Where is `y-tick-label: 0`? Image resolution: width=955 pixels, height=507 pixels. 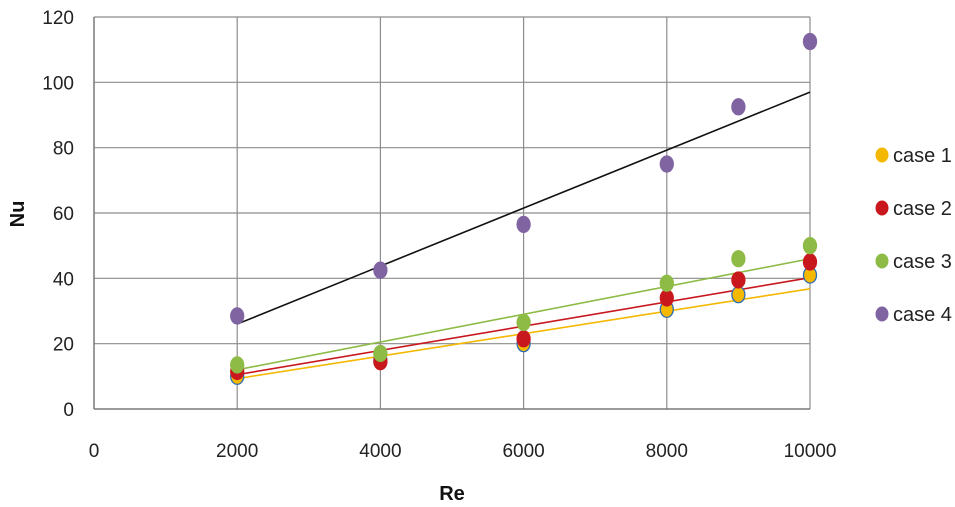 y-tick-label: 0 is located at coordinates (68, 410).